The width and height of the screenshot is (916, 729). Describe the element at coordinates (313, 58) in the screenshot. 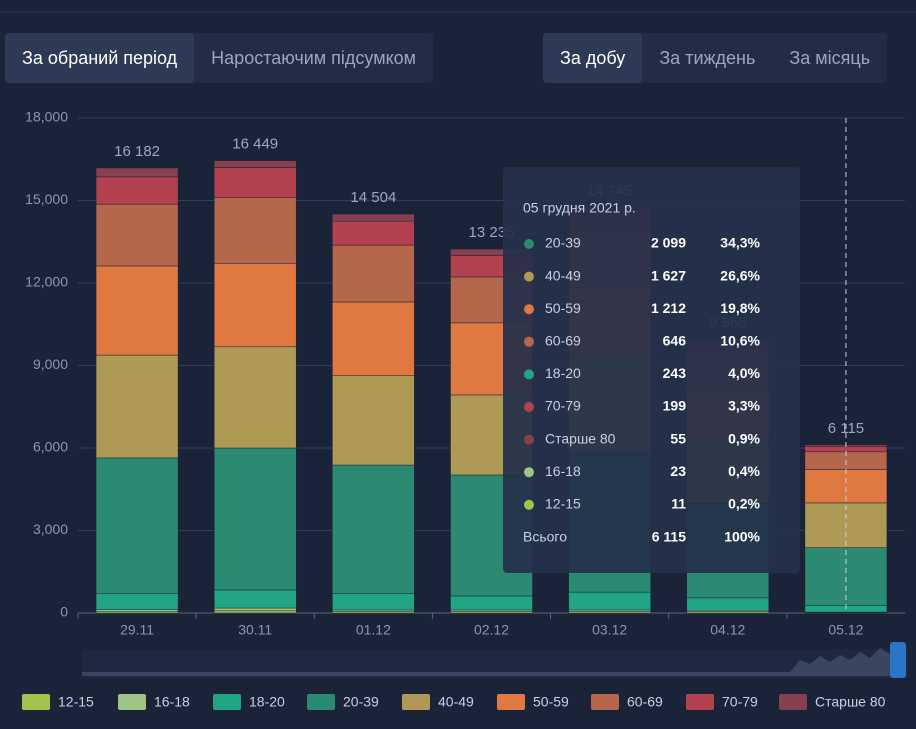

I see `tab: Наростаючим підсумком` at that location.